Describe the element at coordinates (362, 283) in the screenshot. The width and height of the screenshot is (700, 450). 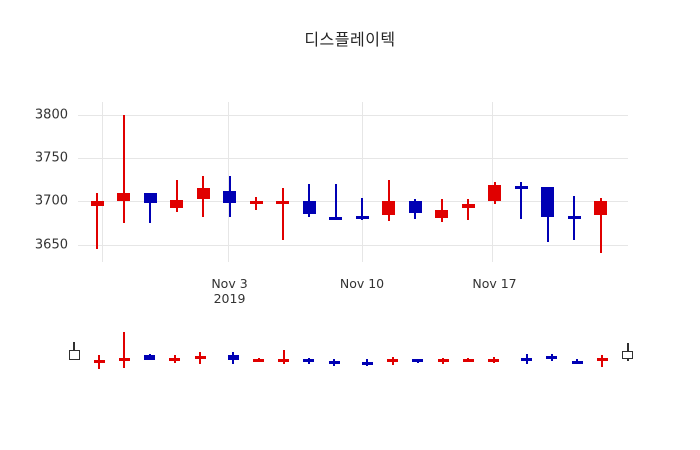
I see `x-axis-tick-label: Nov 10` at that location.